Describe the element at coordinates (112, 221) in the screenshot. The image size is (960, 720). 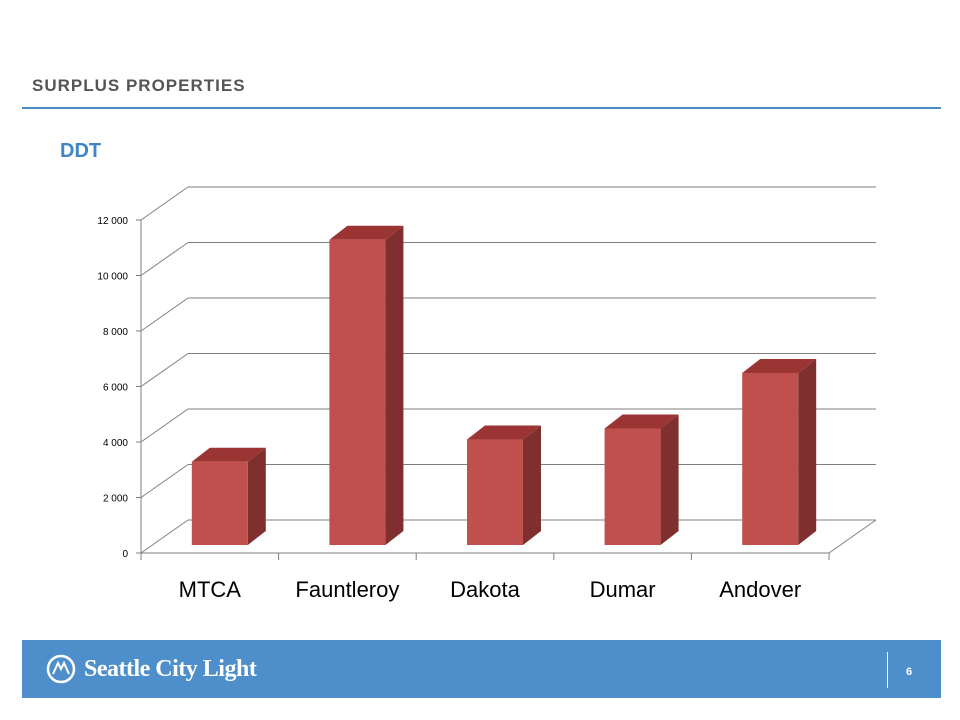
I see `y-tick-label: 12 000` at that location.